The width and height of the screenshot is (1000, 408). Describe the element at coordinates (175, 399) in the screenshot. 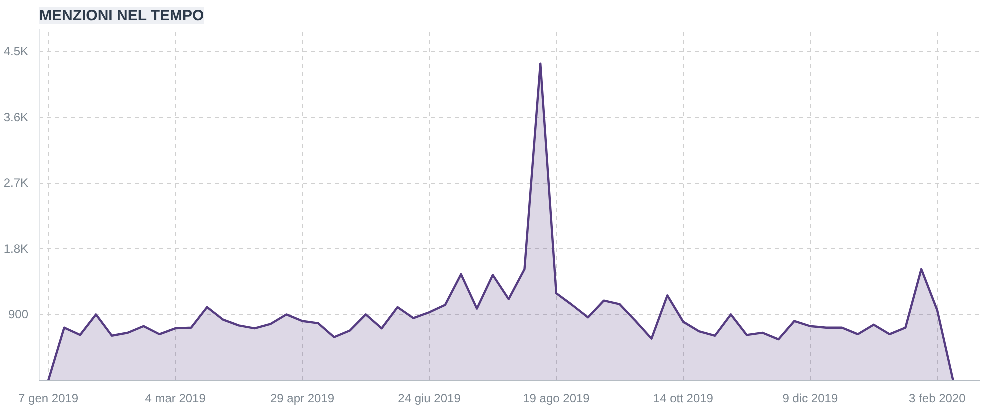

I see `x-tick-label: 4 mar 2019` at that location.